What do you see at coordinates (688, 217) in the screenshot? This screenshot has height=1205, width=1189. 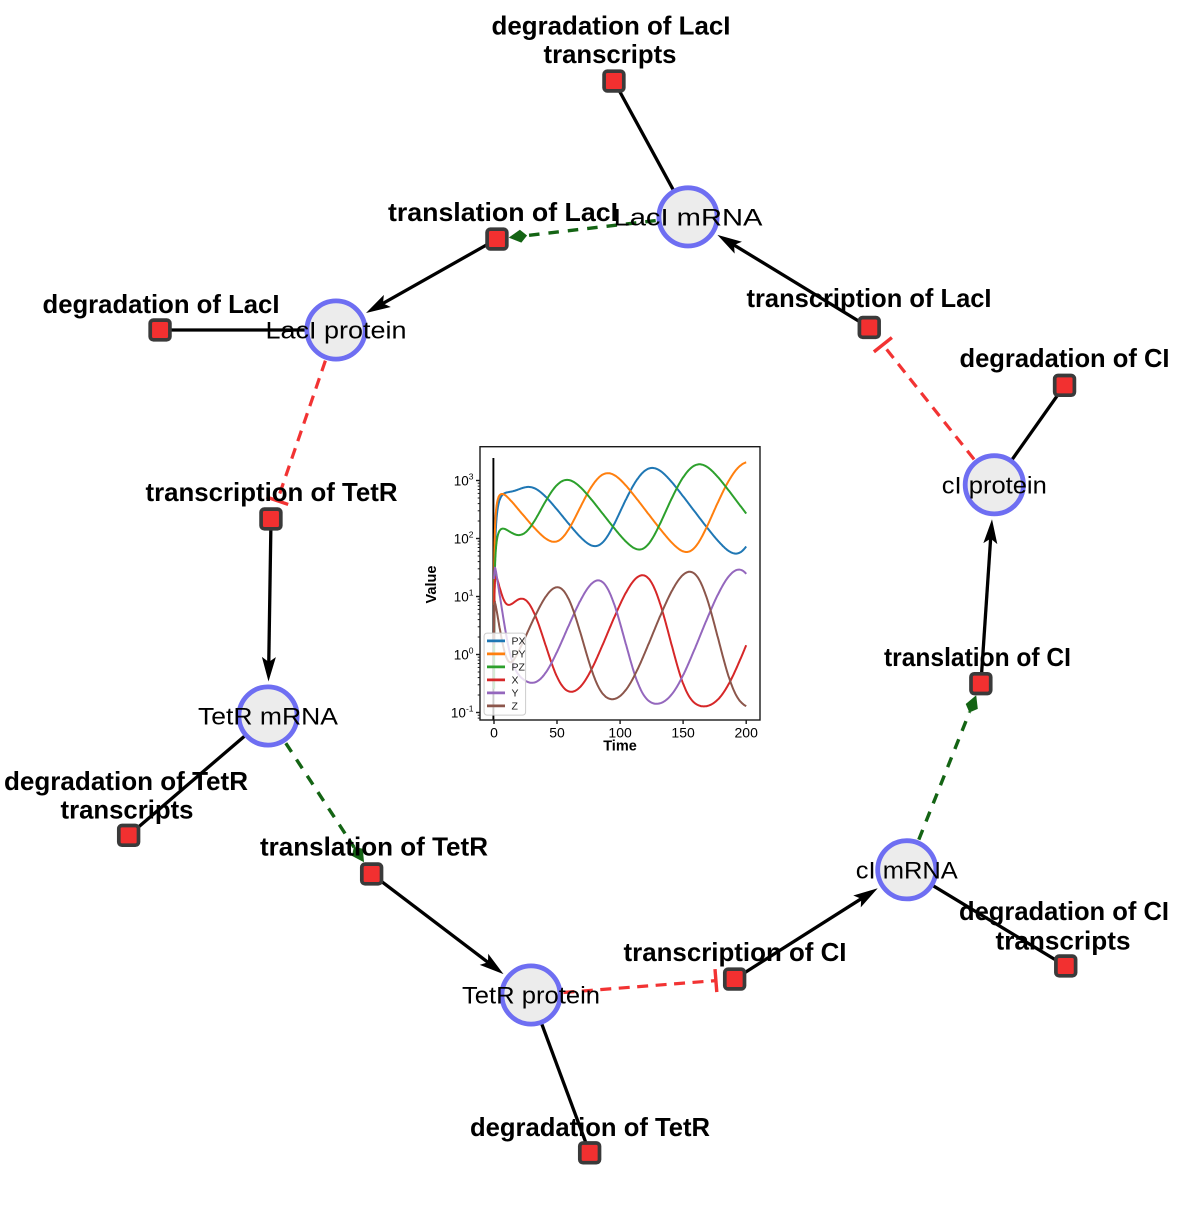 I see `svg-text: LacI mRNA` at bounding box center [688, 217].